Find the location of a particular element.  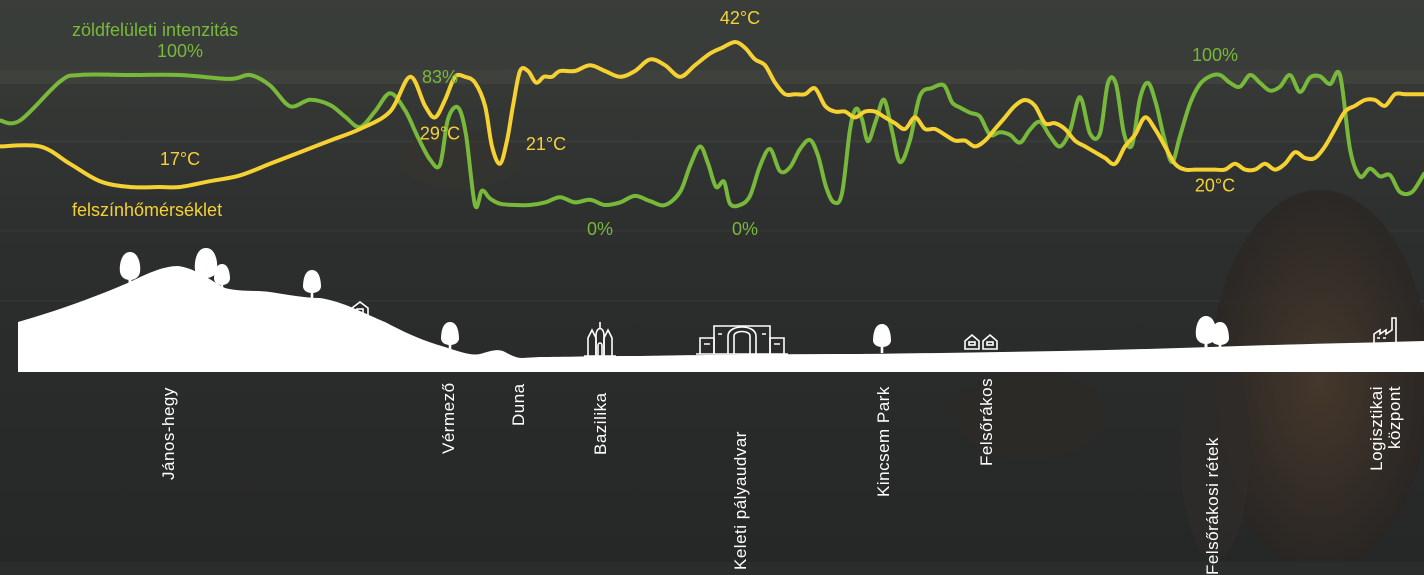

railway-station-icon is located at coordinates (742, 340).